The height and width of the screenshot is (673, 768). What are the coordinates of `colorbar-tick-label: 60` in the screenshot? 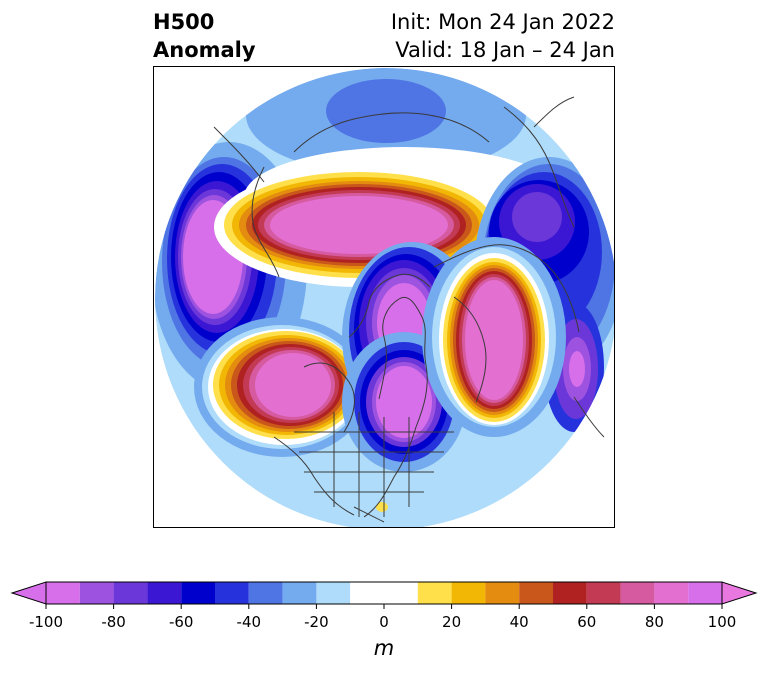 It's located at (586, 622).